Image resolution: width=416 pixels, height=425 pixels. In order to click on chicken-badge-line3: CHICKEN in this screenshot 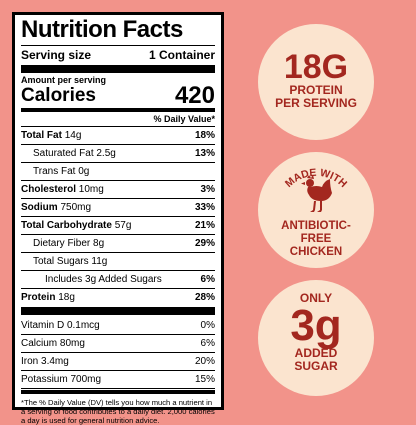, I will do `click(316, 252)`.